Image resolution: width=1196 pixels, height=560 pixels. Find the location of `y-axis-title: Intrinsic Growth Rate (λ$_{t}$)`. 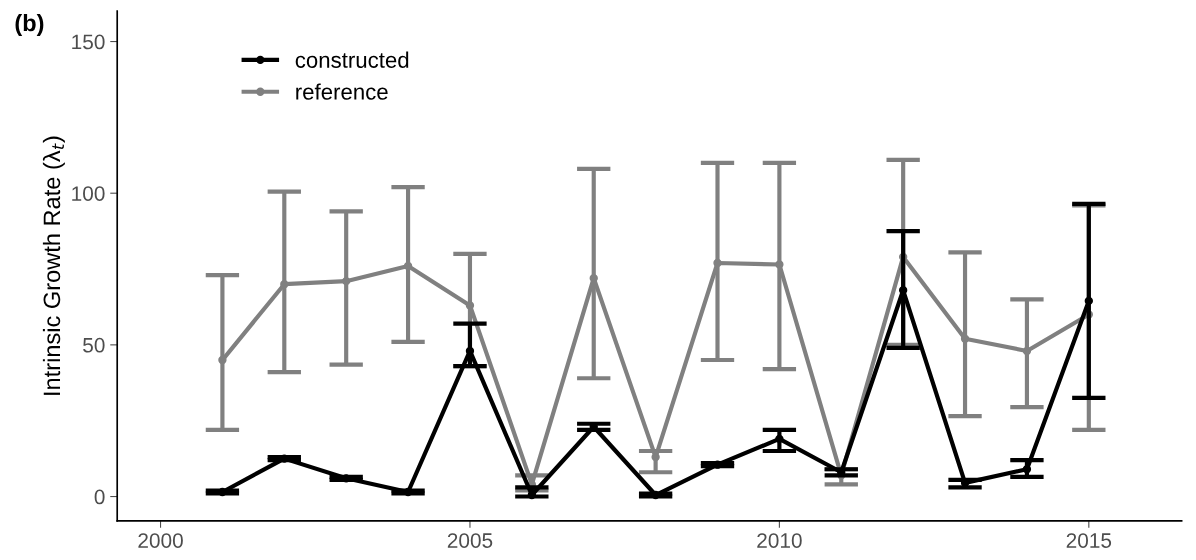

y-axis-title: Intrinsic Growth Rate (λ$_{t}$) is located at coordinates (53, 265).